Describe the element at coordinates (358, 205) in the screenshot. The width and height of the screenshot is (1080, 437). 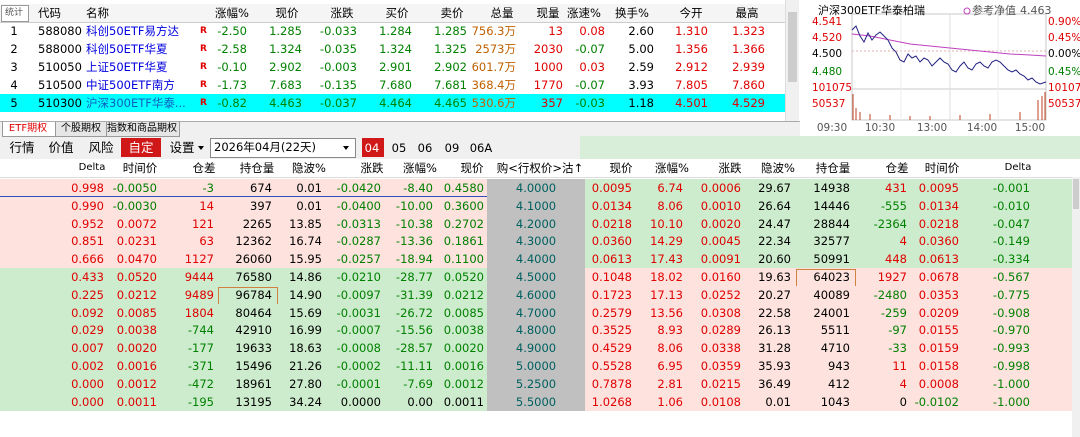
I see `cell: -0.0400` at that location.